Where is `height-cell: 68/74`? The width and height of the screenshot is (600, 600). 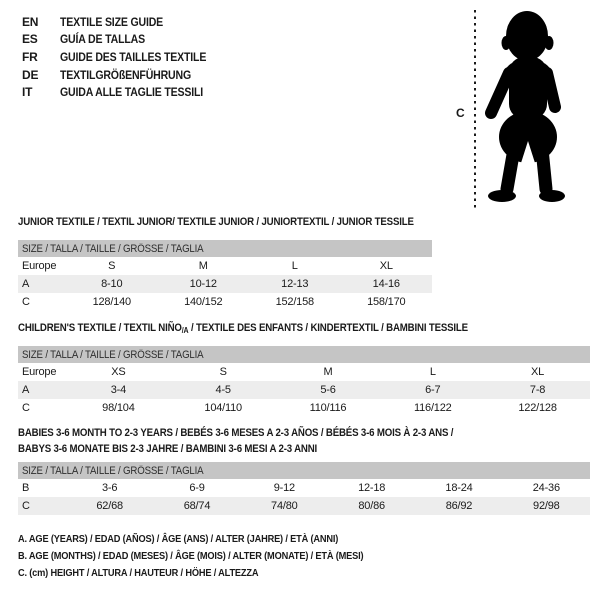 height-cell: 68/74 is located at coordinates (197, 506).